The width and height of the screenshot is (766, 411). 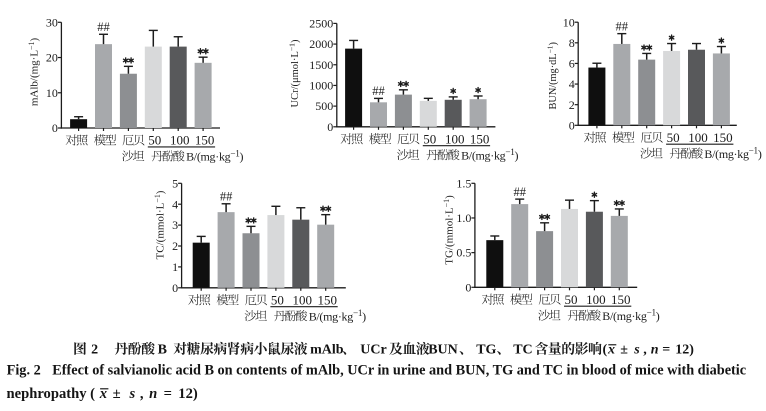 What do you see at coordinates (373, 350) in the screenshot?
I see `svg-text: UCr` at bounding box center [373, 350].